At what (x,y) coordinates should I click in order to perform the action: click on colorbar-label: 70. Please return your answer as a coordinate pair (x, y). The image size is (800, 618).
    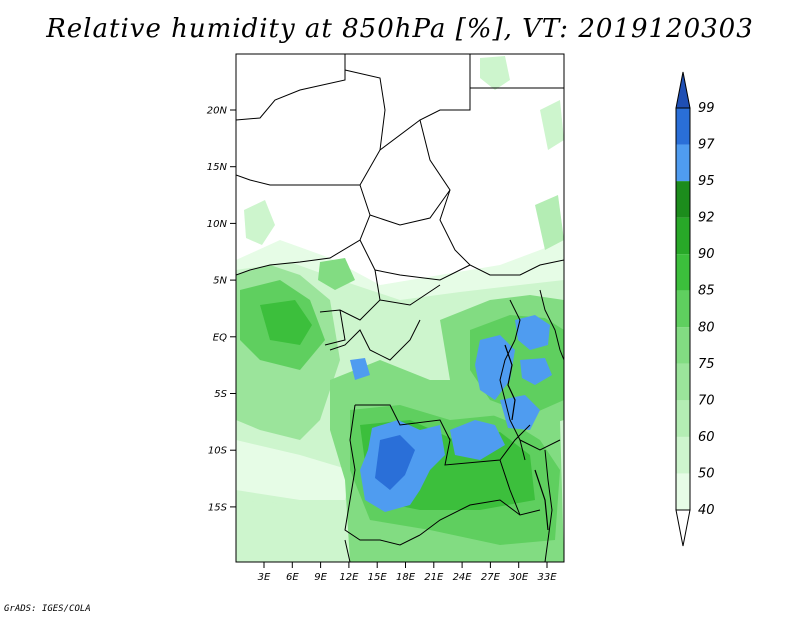
    Looking at the image, I should click on (706, 400).